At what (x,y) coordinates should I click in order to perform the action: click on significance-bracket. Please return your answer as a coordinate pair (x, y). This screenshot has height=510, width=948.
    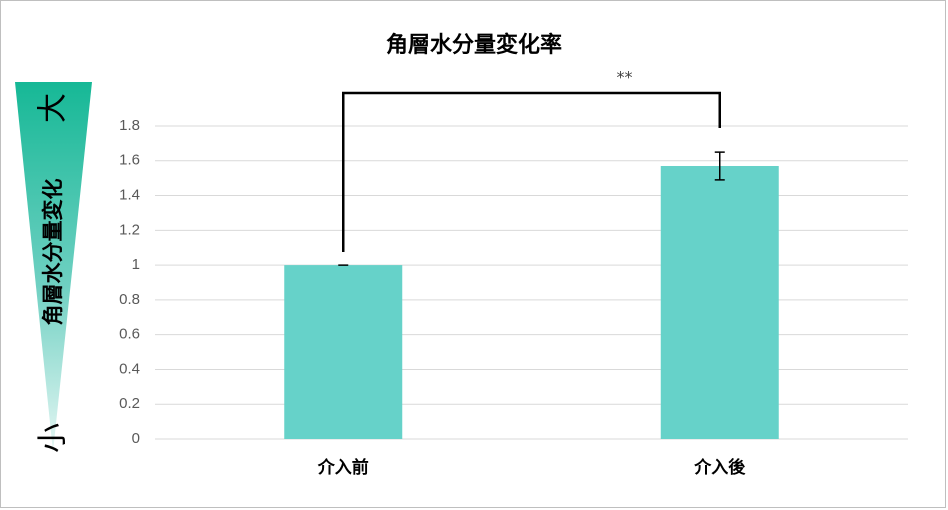
    Looking at the image, I should click on (531, 171).